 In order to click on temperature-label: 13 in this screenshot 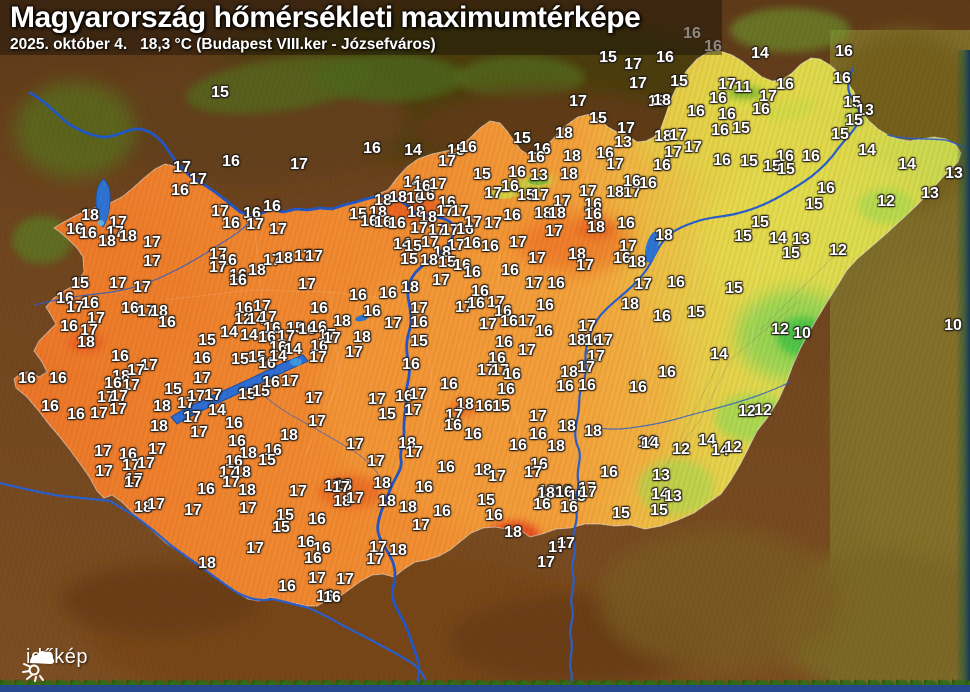, I will do `click(801, 239)`.